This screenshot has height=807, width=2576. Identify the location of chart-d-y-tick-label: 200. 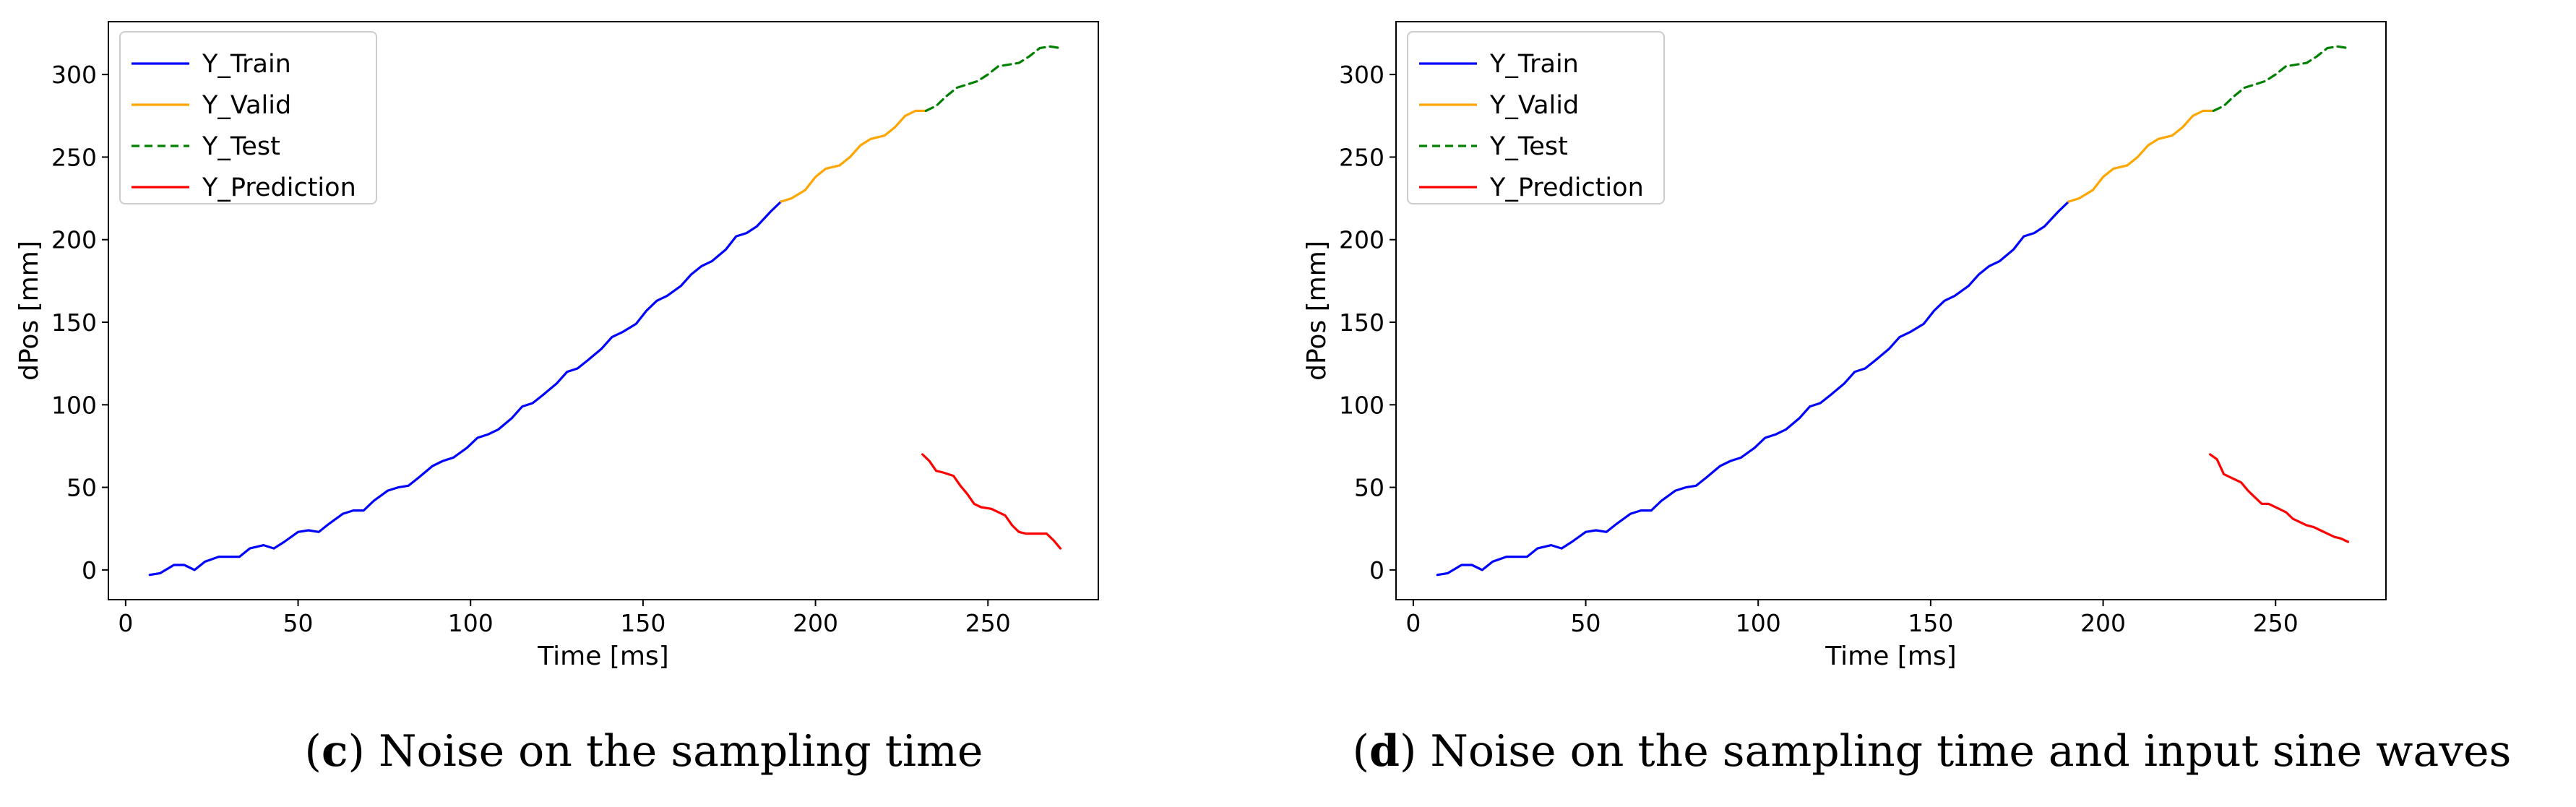
(1361, 240).